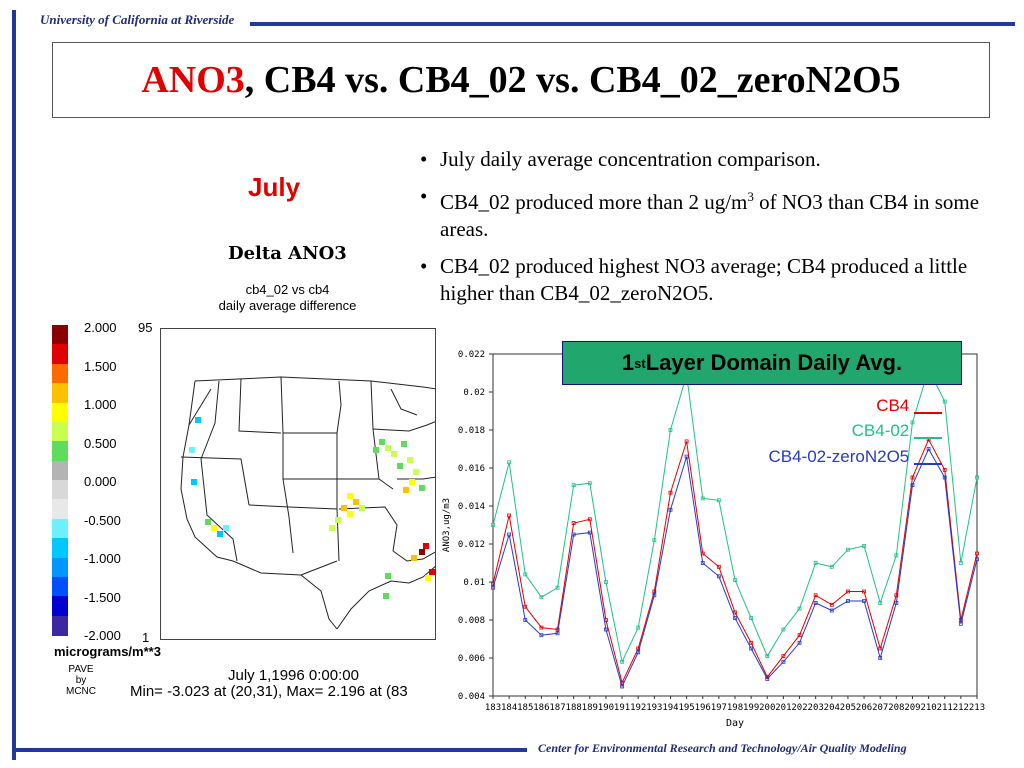 This screenshot has width=1024, height=768. What do you see at coordinates (145, 327) in the screenshot?
I see `grid-row-top: 95` at bounding box center [145, 327].